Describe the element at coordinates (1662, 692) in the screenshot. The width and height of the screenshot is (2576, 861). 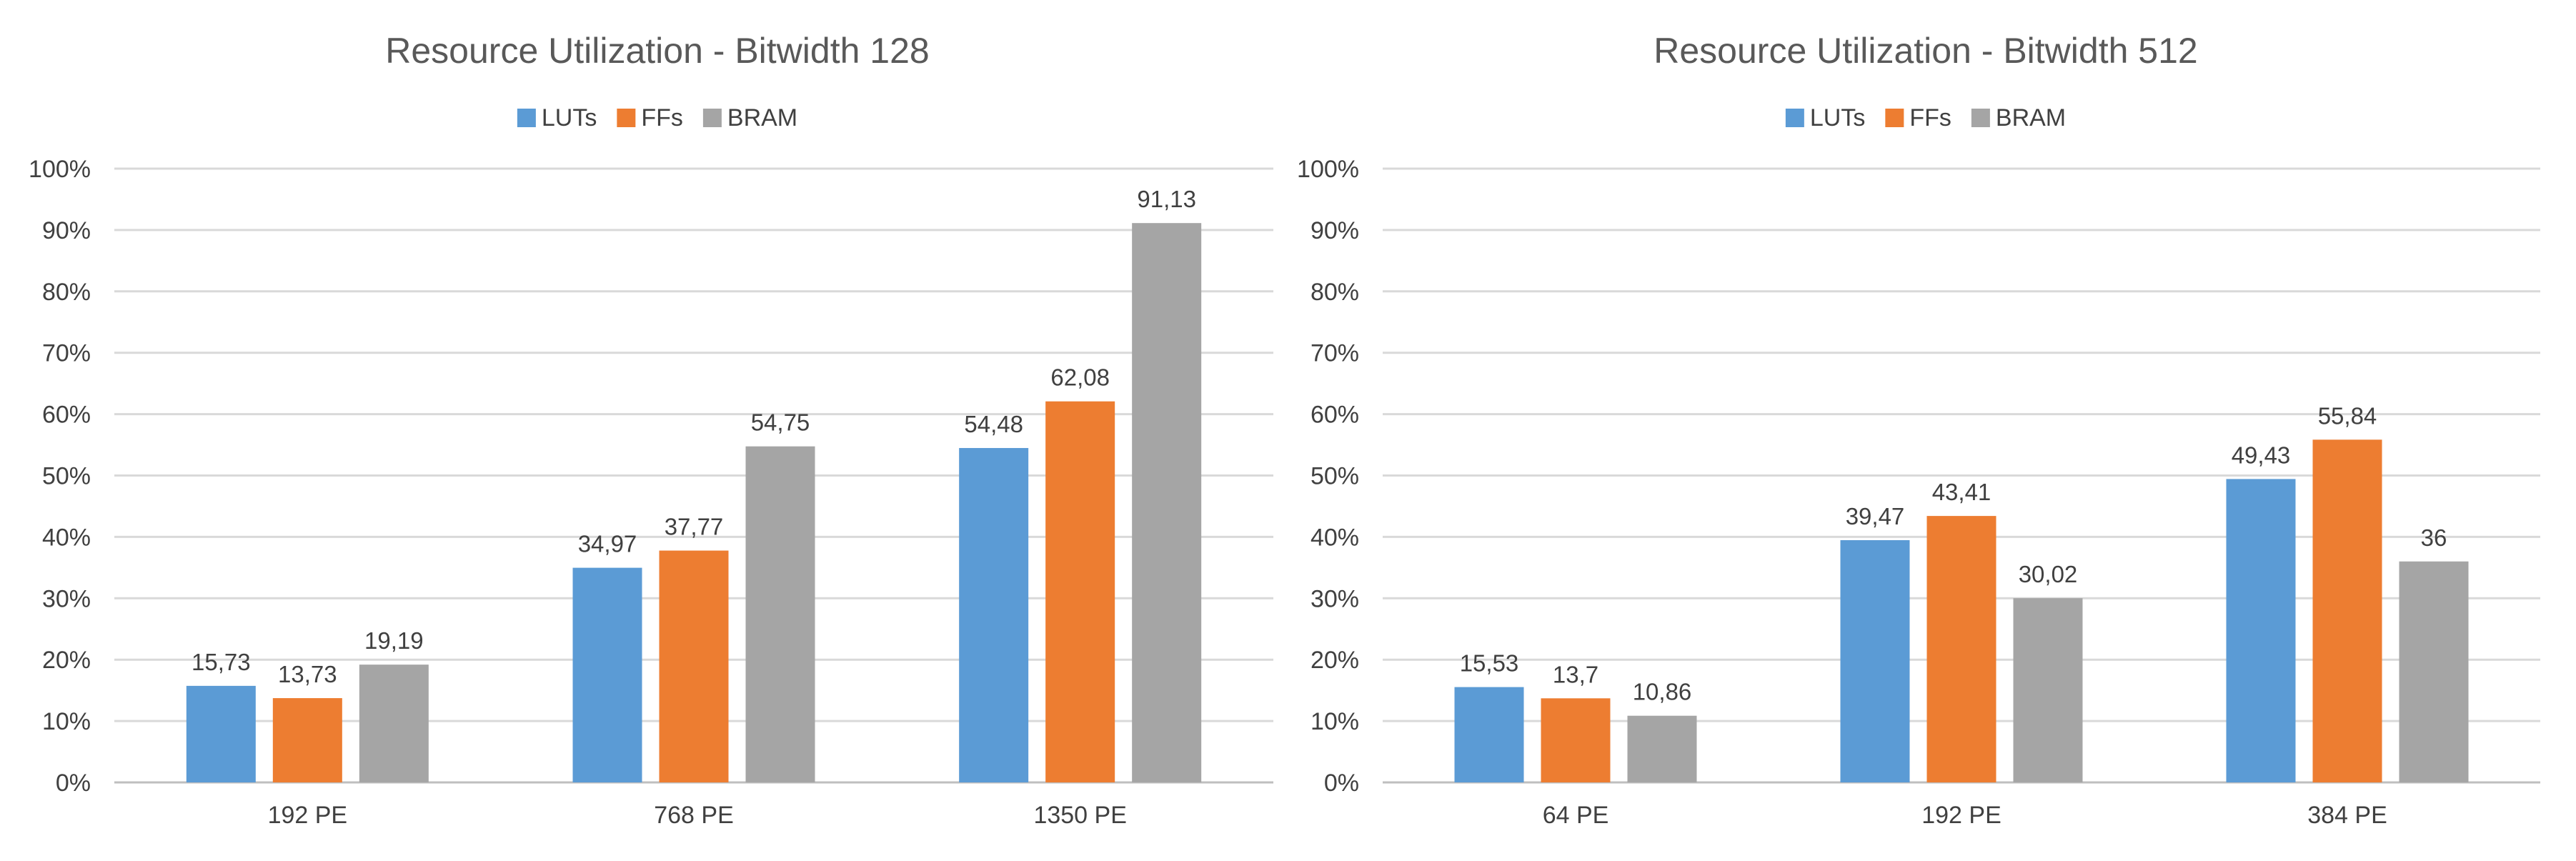
I see `data-label: 10,86` at that location.